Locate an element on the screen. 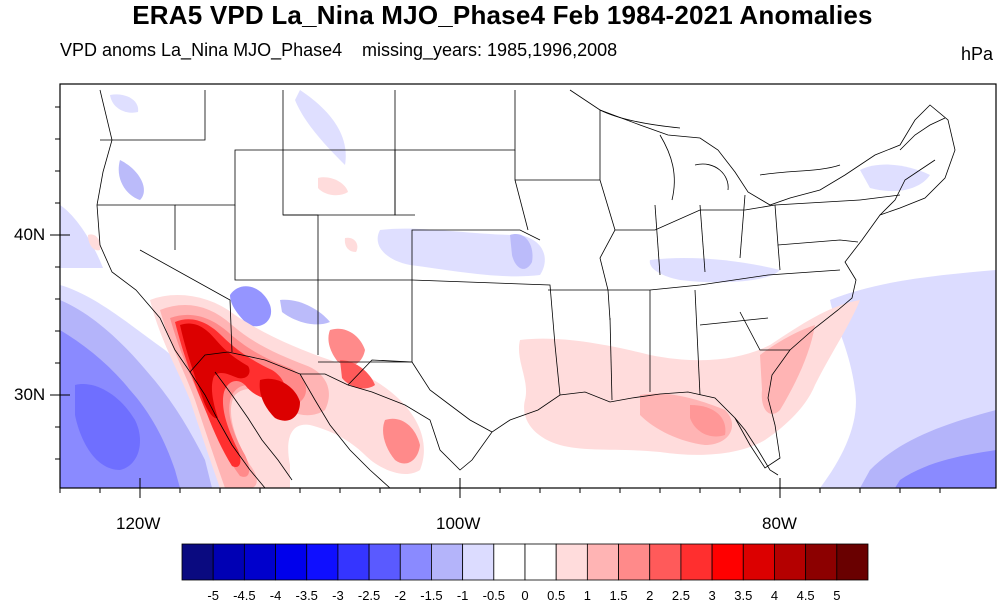  units-label: hPa is located at coordinates (976, 54).